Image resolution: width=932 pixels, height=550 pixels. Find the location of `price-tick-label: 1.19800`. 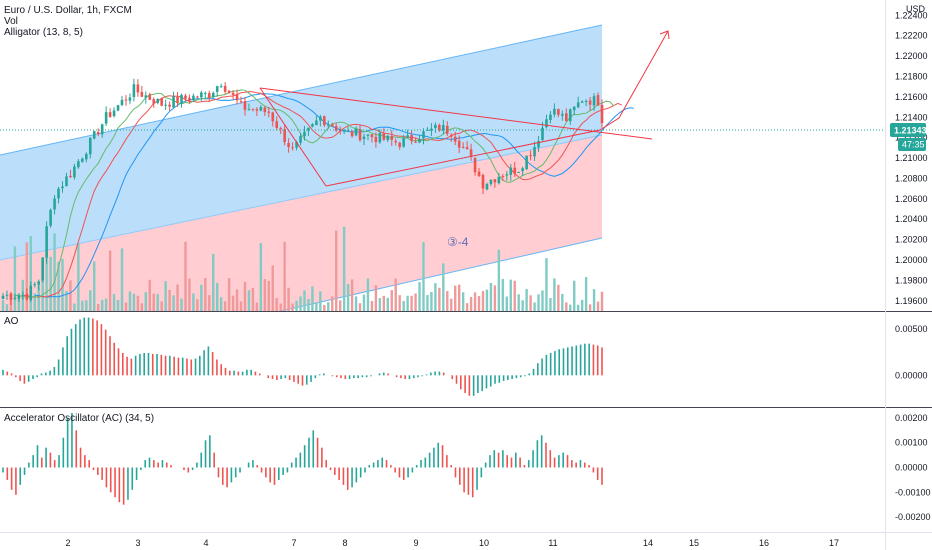

price-tick-label: 1.19800 is located at coordinates (911, 280).